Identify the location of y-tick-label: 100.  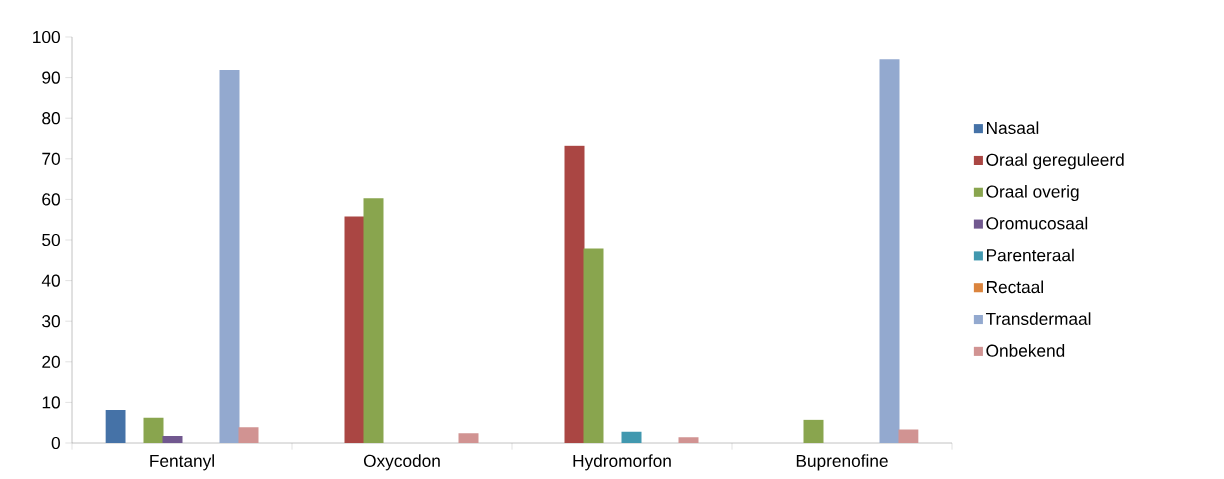
(46, 37).